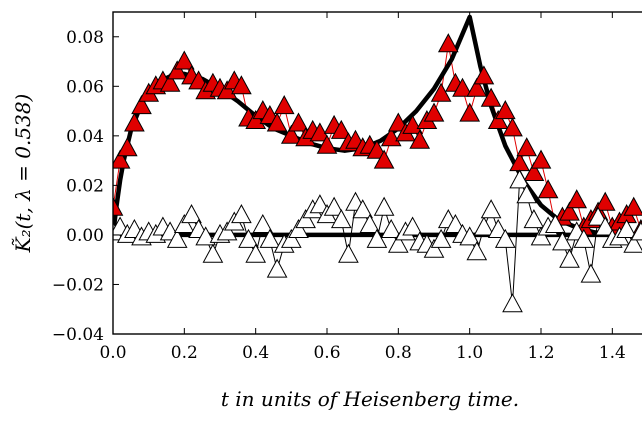  Describe the element at coordinates (78, 285) in the screenshot. I see `y-tick-label: −0.02` at that location.